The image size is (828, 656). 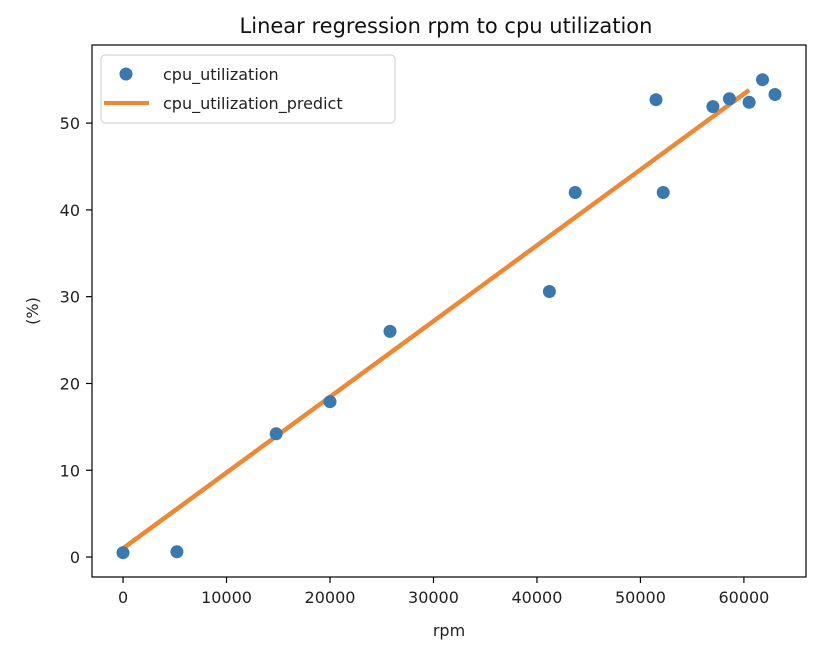 I want to click on legend-label-cpu-utilization-predict: cpu_utilization_predict, so click(x=253, y=104).